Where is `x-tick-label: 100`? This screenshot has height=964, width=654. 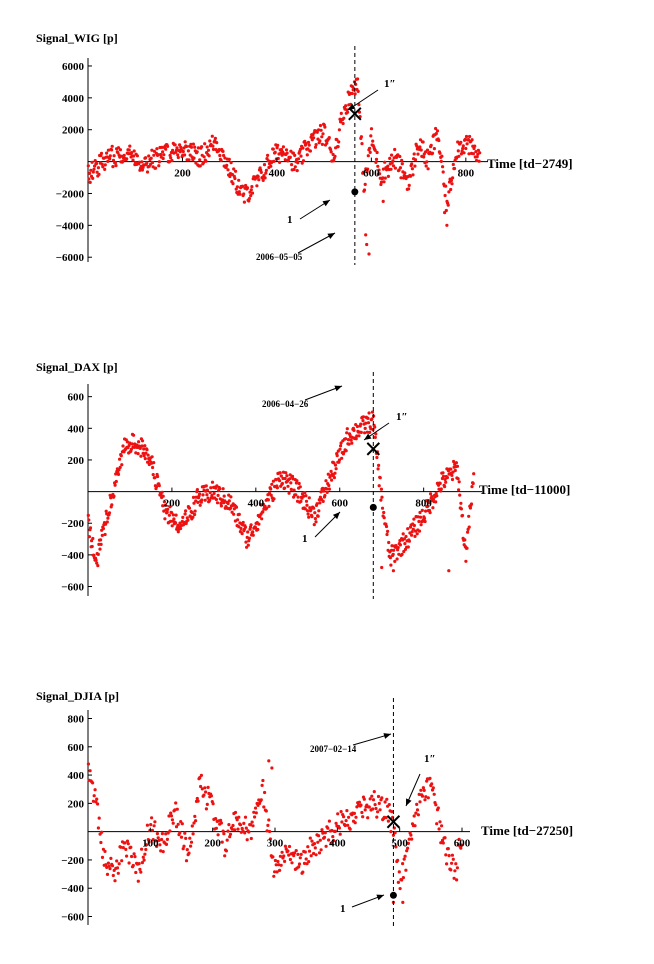 x-tick-label: 100 is located at coordinates (150, 844).